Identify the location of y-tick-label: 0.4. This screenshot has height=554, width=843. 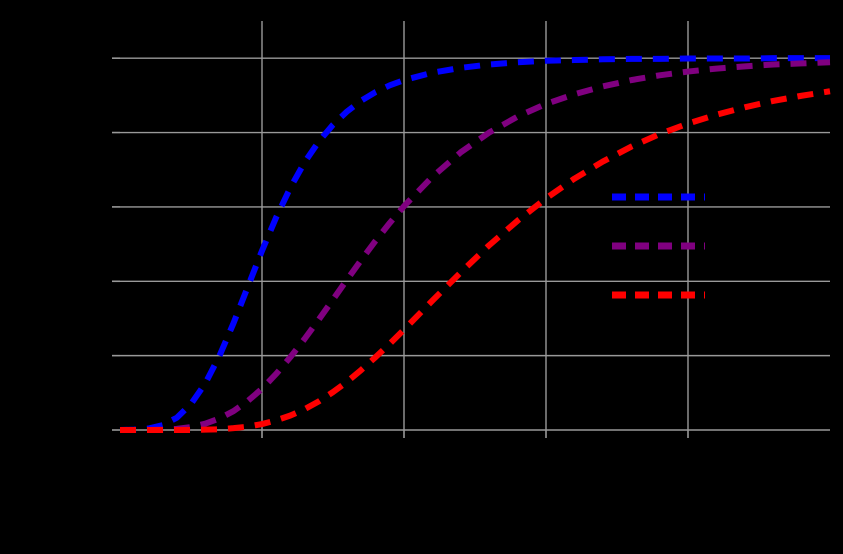
(99, 280).